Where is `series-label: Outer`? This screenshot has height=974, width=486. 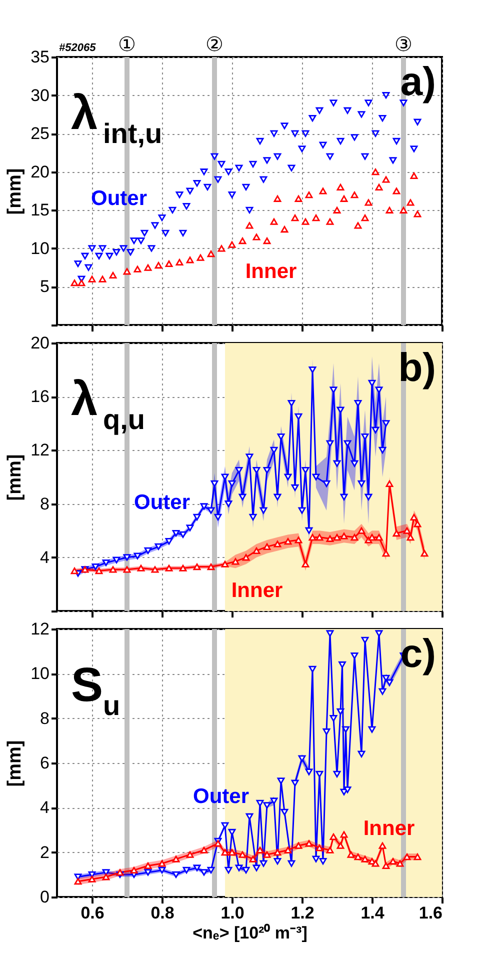
series-label: Outer is located at coordinates (119, 198).